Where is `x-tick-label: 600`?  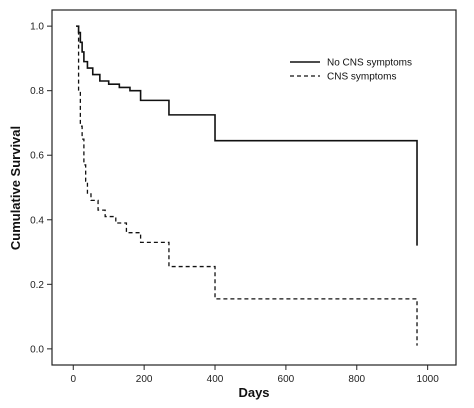 x-tick-label: 600 is located at coordinates (286, 379).